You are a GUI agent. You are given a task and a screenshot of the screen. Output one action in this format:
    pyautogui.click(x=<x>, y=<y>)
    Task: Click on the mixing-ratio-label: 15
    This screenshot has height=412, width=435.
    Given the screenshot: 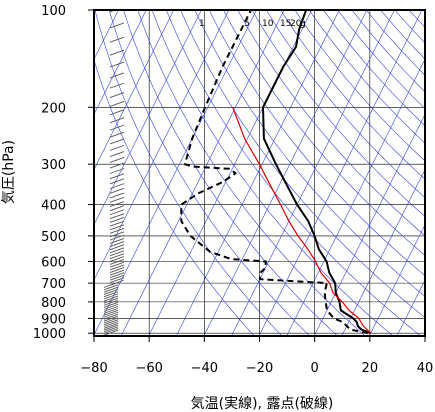 What is the action you would take?
    pyautogui.click(x=285, y=24)
    